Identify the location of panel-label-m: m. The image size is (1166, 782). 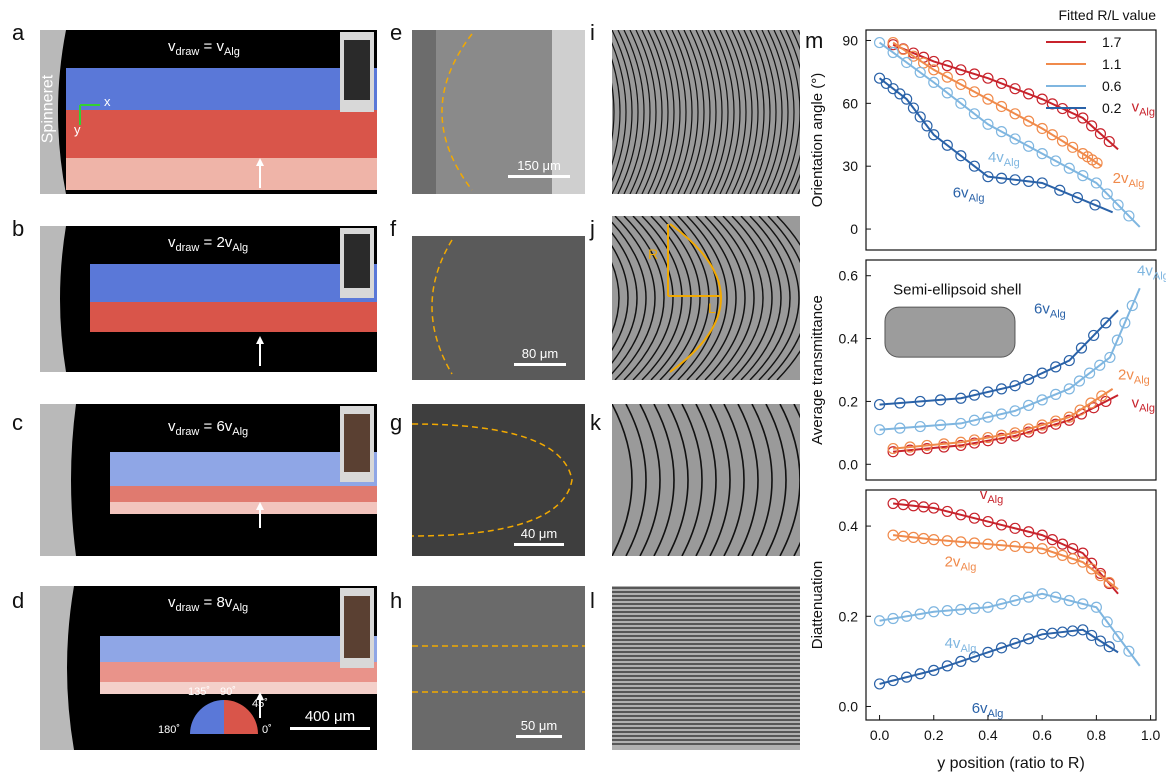
(814, 40).